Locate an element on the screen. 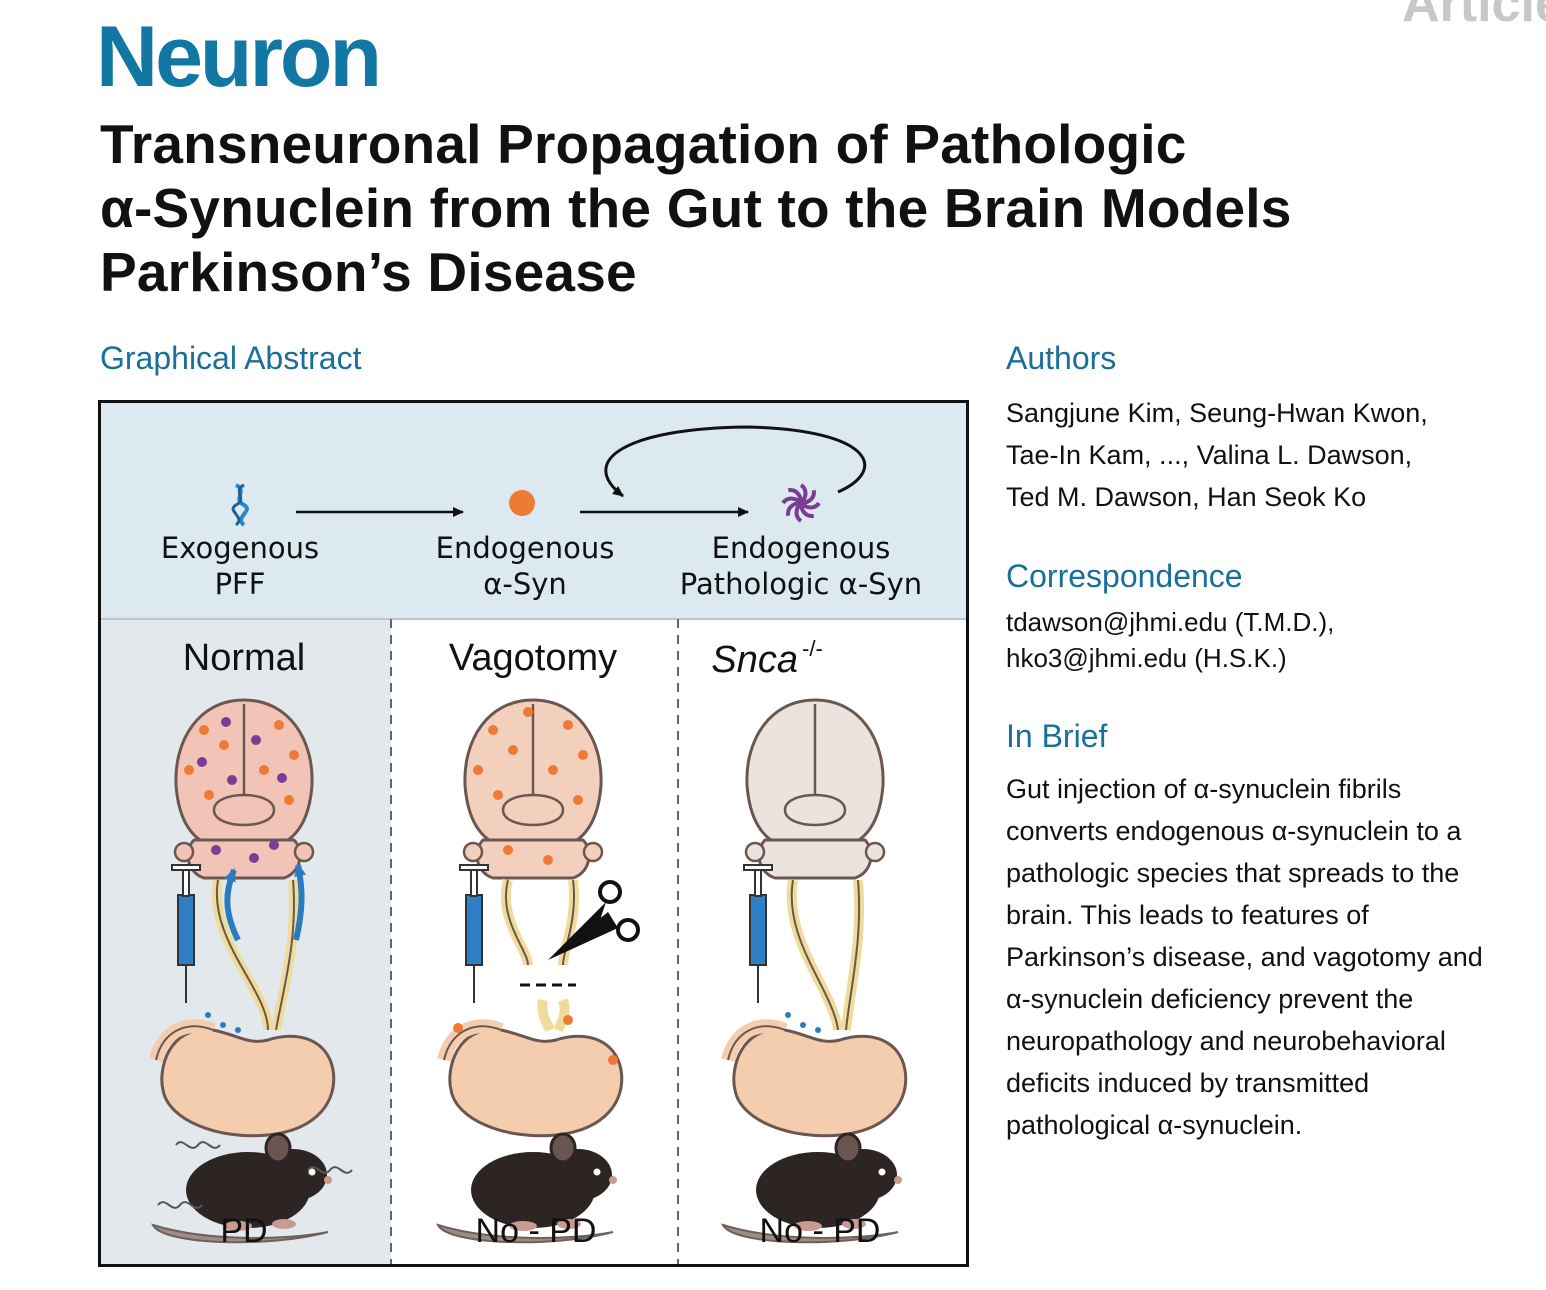 The height and width of the screenshot is (1290, 1546). label-endogenous-2: Endogenous is located at coordinates (801, 548).